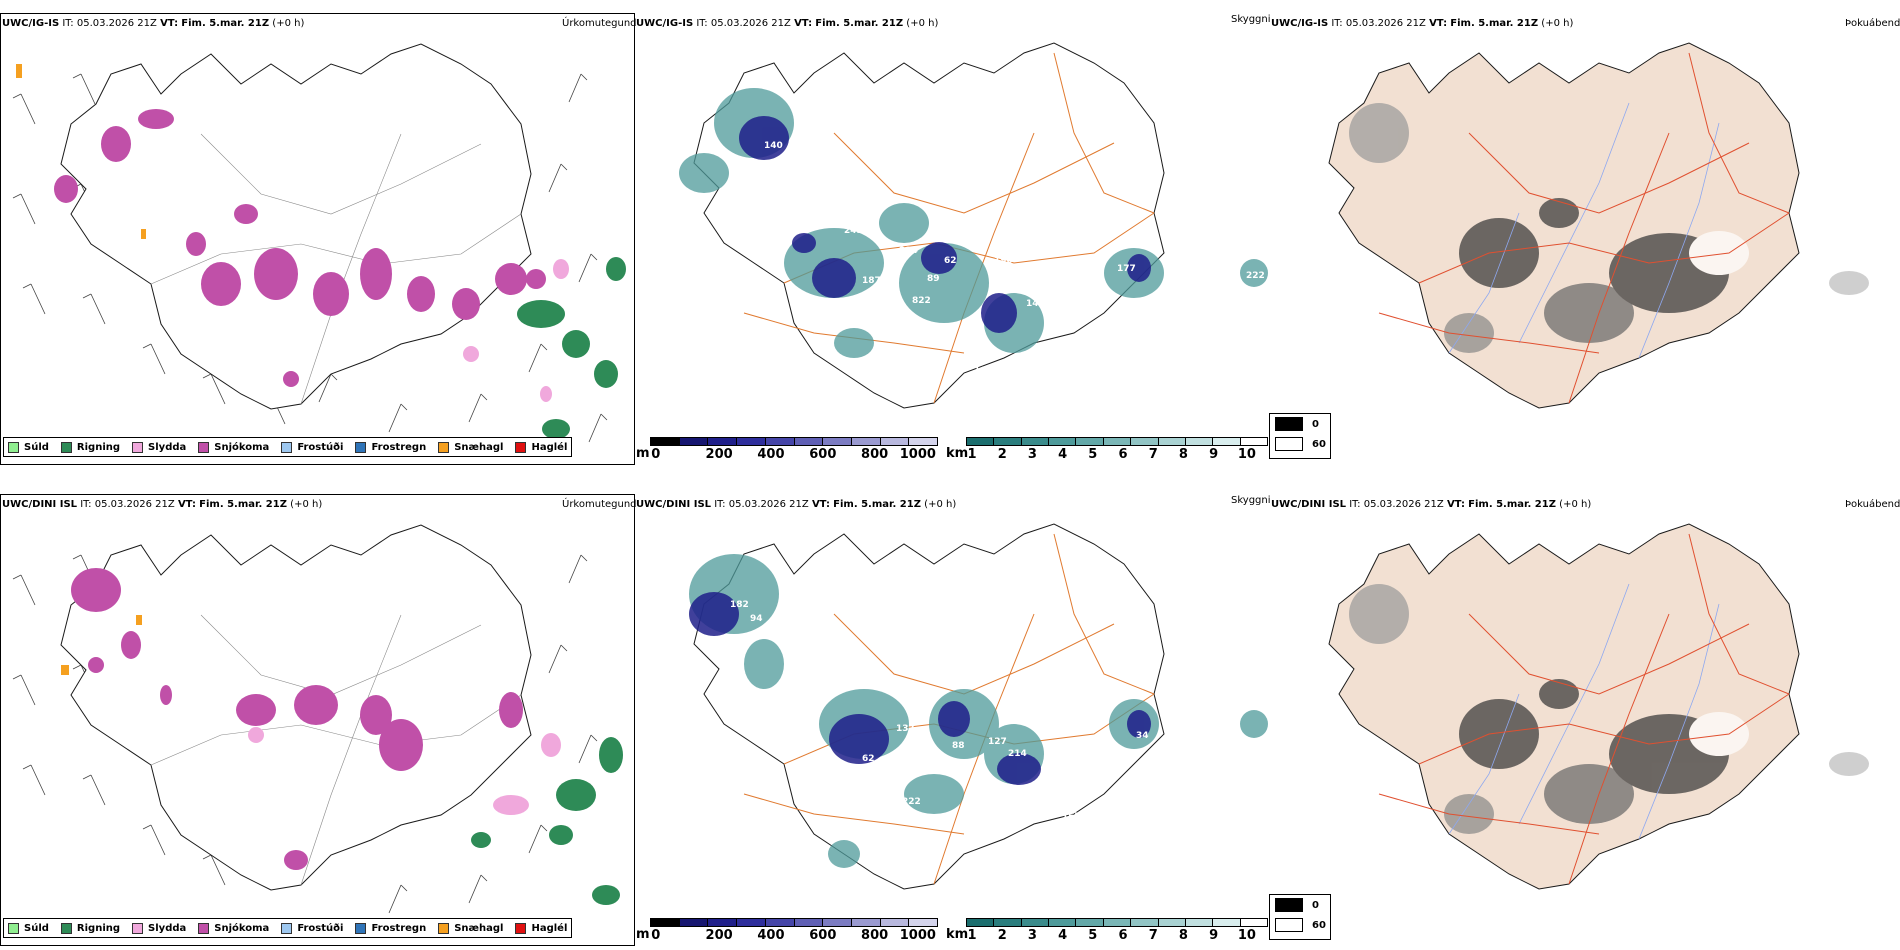 Image resolution: width=1900 pixels, height=950 pixels. I want to click on cloudbase-label: 177, so click(1126, 269).